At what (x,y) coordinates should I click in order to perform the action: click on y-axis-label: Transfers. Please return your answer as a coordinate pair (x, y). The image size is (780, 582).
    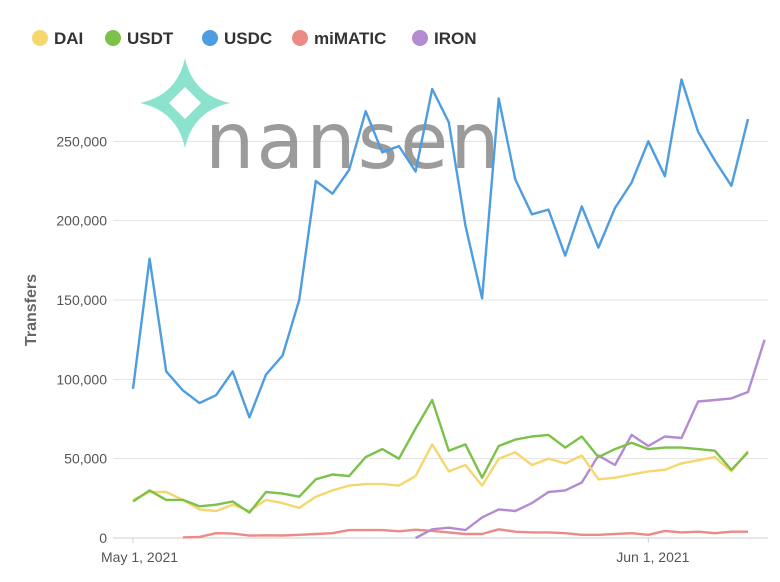
    Looking at the image, I should click on (31, 310).